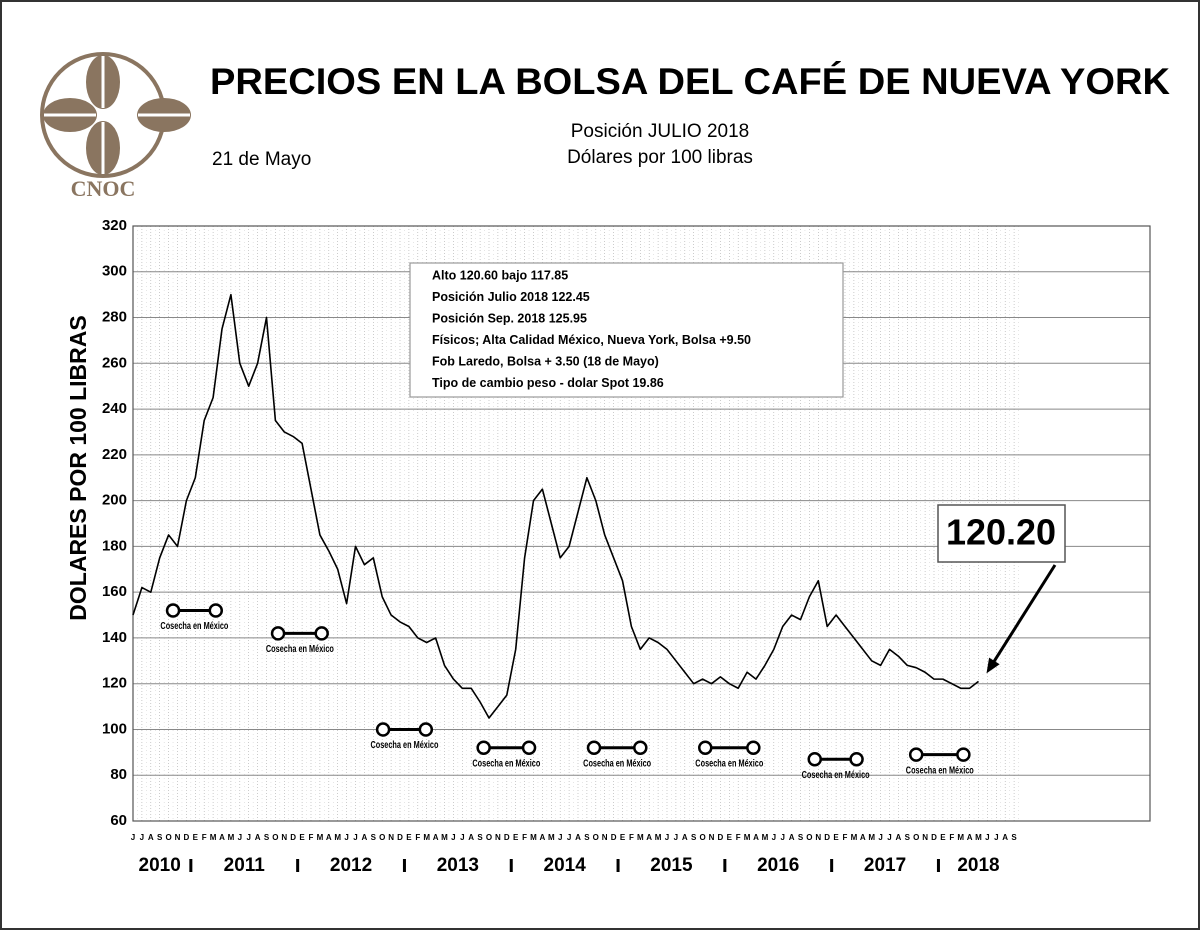 The height and width of the screenshot is (930, 1200). I want to click on info-line: Tipo de cambio peso - dolar Spot 19.86, so click(548, 383).